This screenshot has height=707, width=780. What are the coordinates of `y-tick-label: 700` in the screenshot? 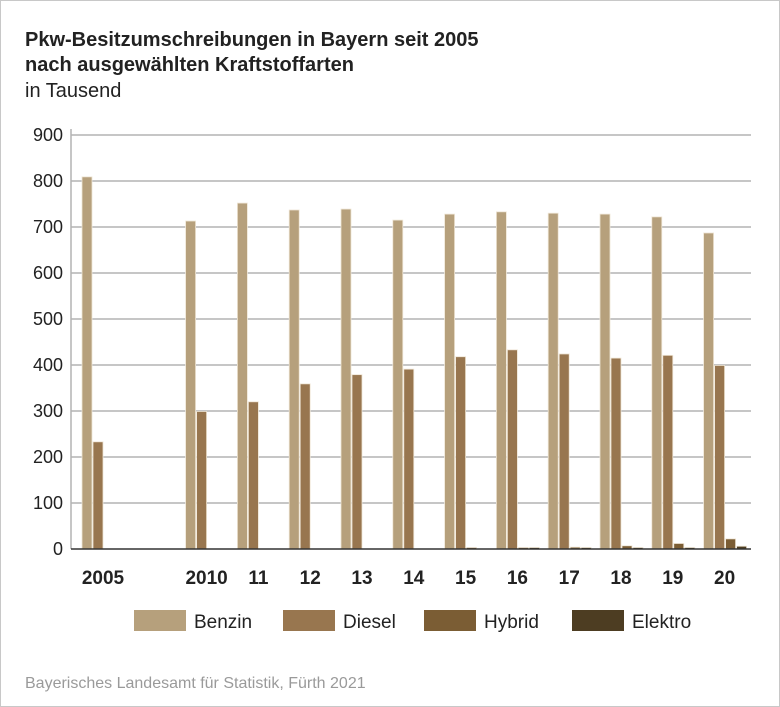 It's located at (48, 227).